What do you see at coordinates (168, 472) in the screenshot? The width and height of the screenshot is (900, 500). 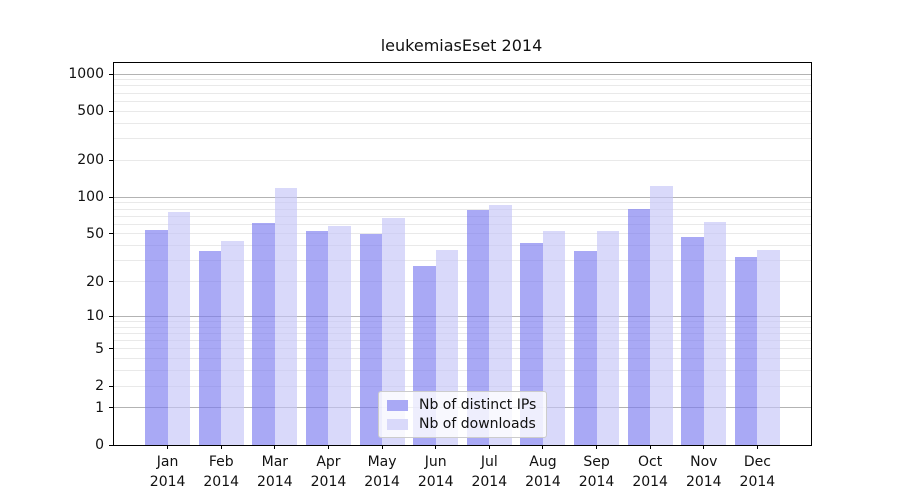 I see `x-tick-label: Jan 2014` at bounding box center [168, 472].